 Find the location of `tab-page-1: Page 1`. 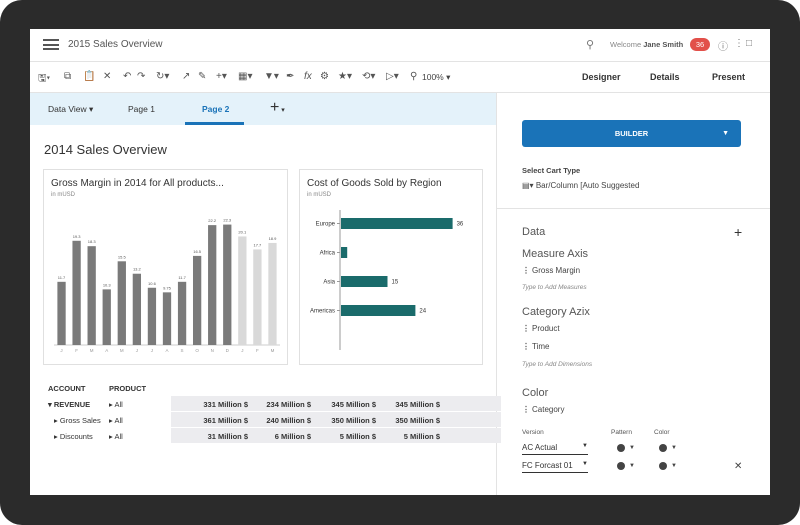

tab-page-1: Page 1 is located at coordinates (141, 109).